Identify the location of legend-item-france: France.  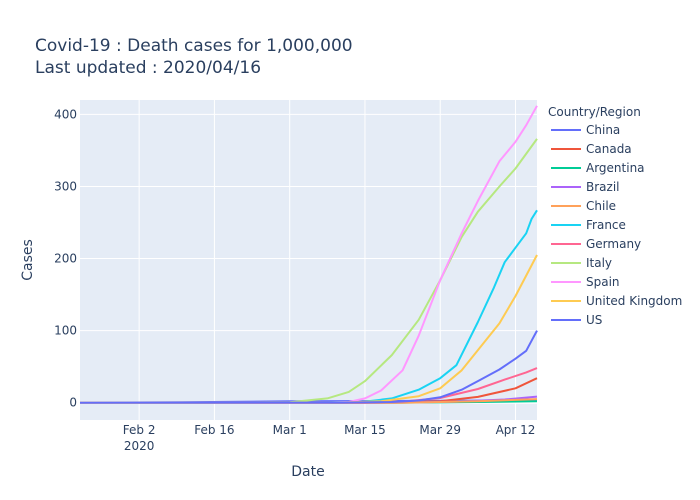
(606, 225).